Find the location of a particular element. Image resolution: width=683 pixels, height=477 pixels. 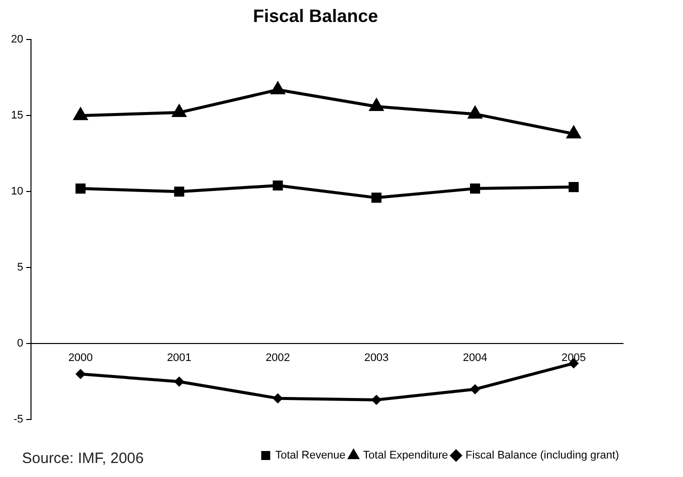

x-tick-label: 2003 is located at coordinates (376, 358).